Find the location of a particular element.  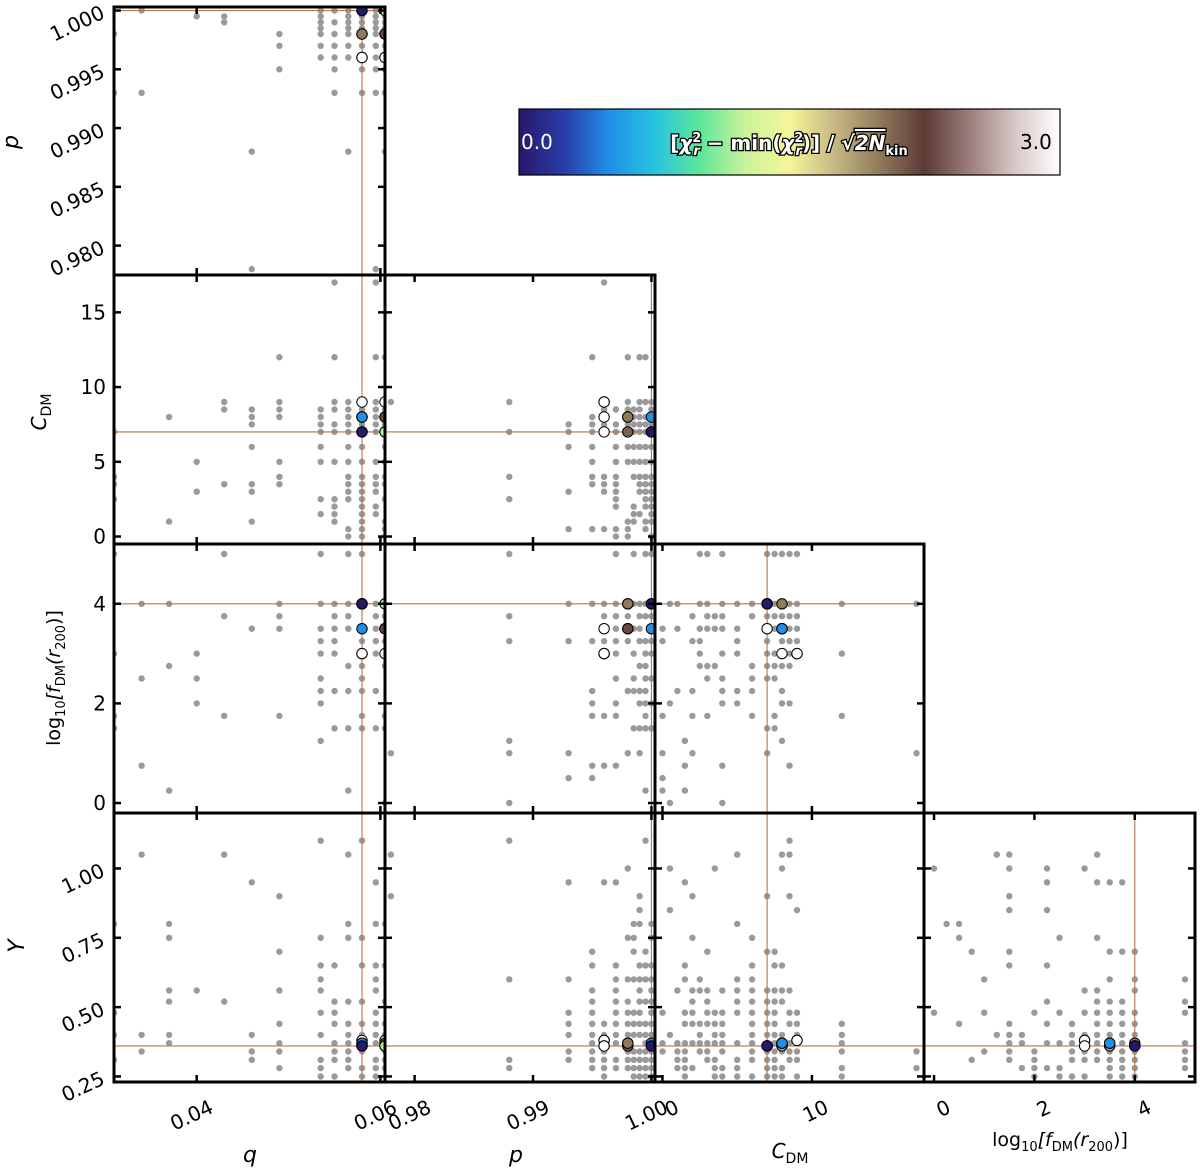

colorbar-title-sqrt-sign: √ is located at coordinates (848, 143).